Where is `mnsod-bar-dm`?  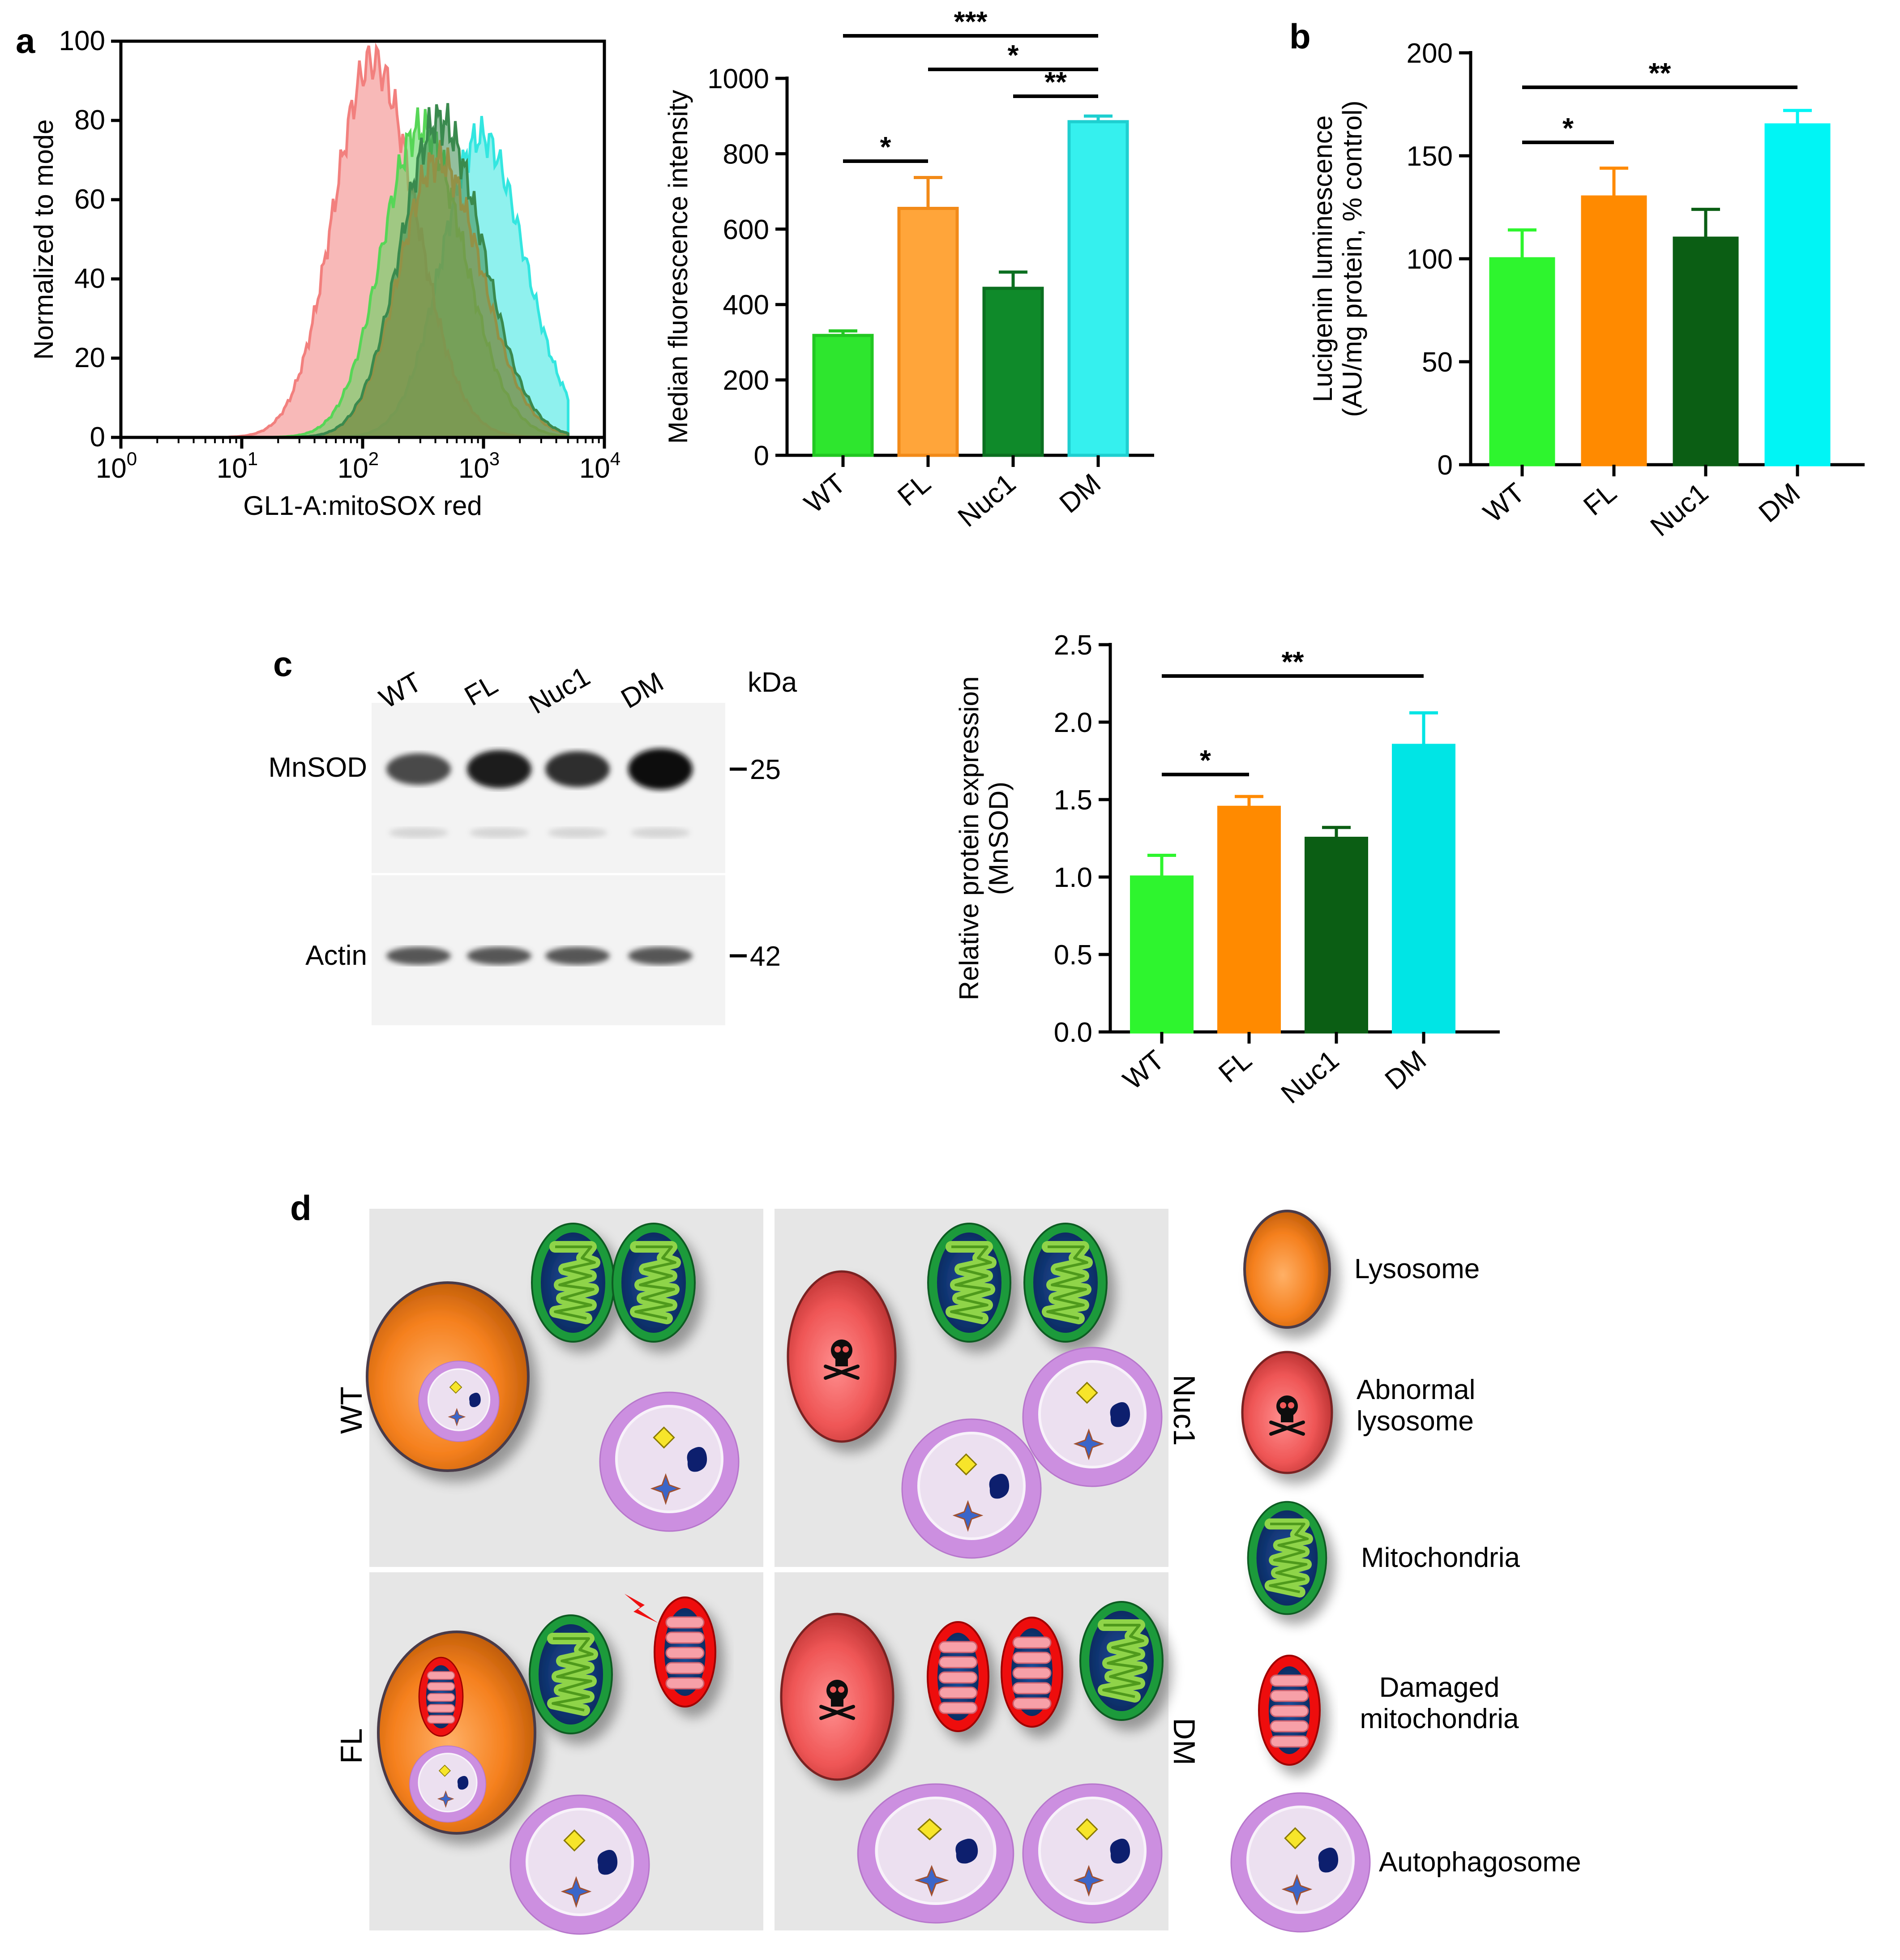
mnsod-bar-dm is located at coordinates (1423, 889).